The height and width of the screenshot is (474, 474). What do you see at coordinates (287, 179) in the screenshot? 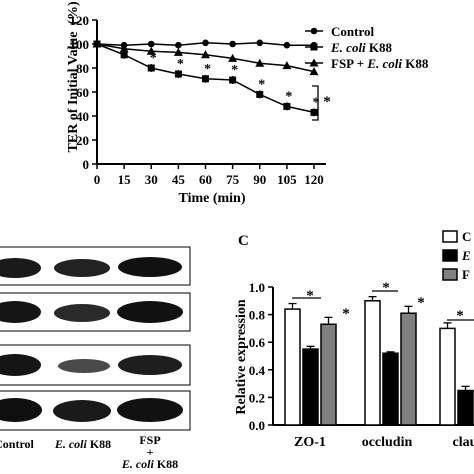
I see `x-tick-label: 105` at bounding box center [287, 179].